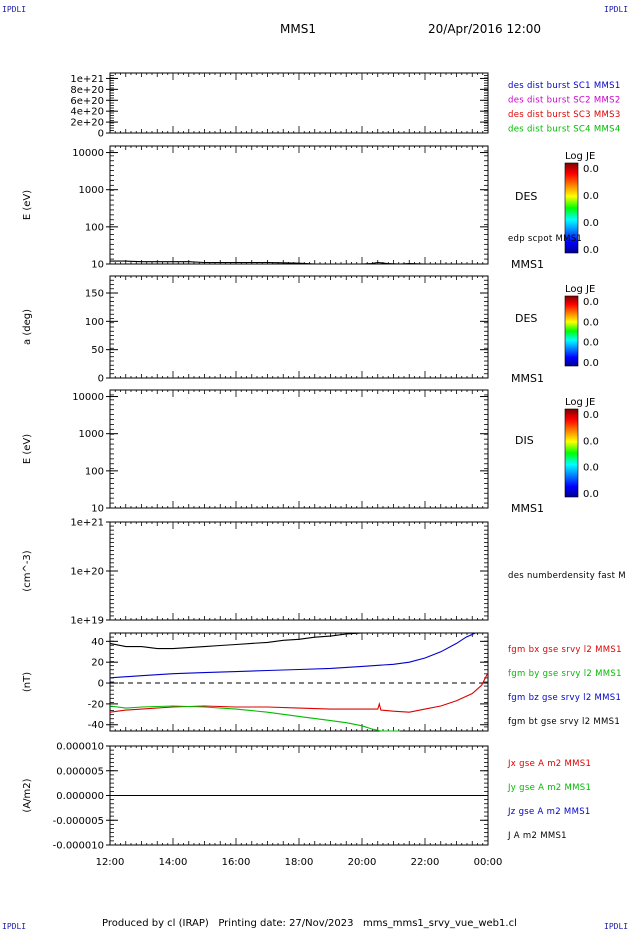 The image size is (630, 934). I want to click on instrument-label: DIS, so click(524, 440).